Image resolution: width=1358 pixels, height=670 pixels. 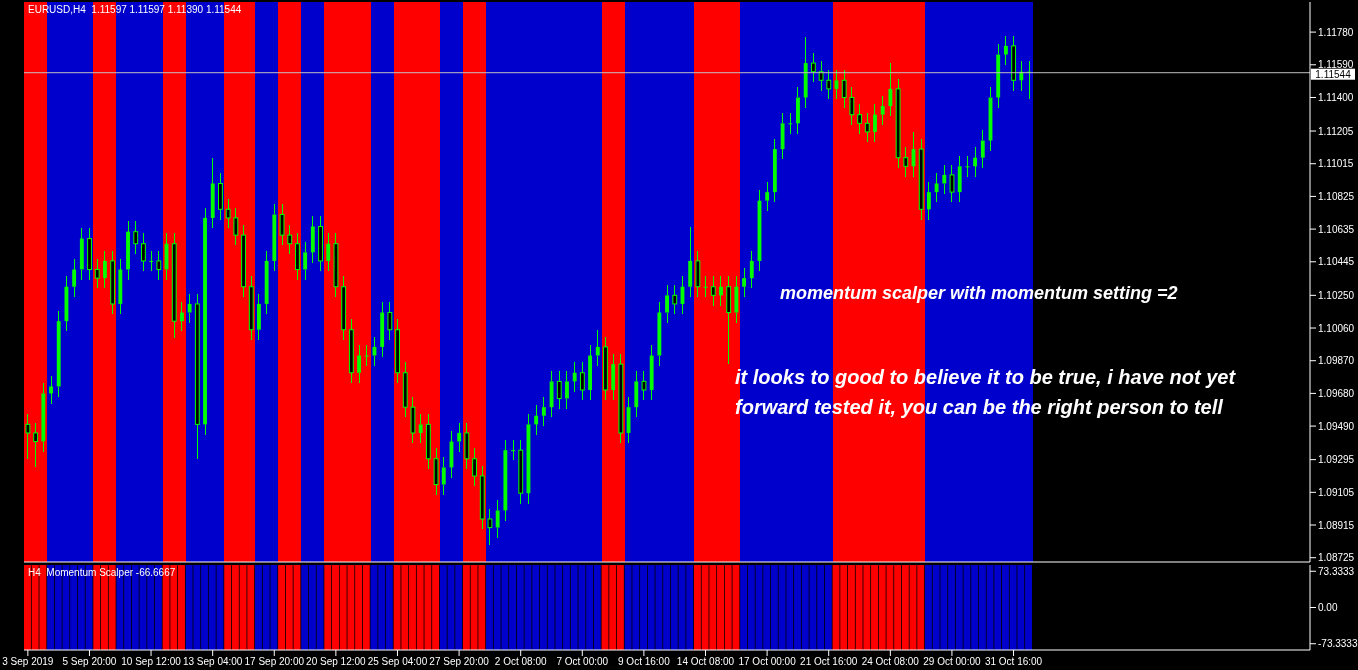 What do you see at coordinates (1336, 262) in the screenshot?
I see `y-tick-label: 1.10445` at bounding box center [1336, 262].